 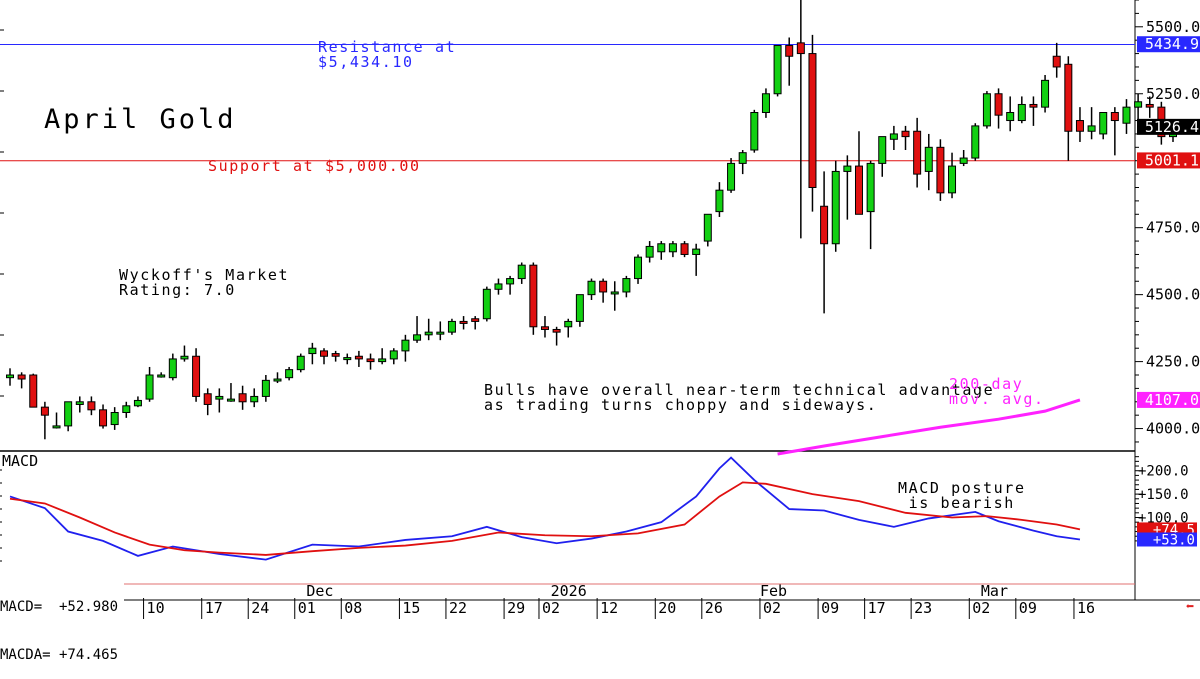 I want to click on moving-average-note: 200-day mov. avg., so click(x=997, y=391).